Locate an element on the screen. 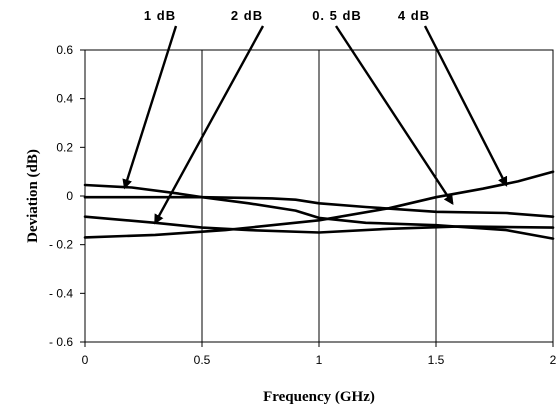  y-tick-label: 0 is located at coordinates (69, 196).